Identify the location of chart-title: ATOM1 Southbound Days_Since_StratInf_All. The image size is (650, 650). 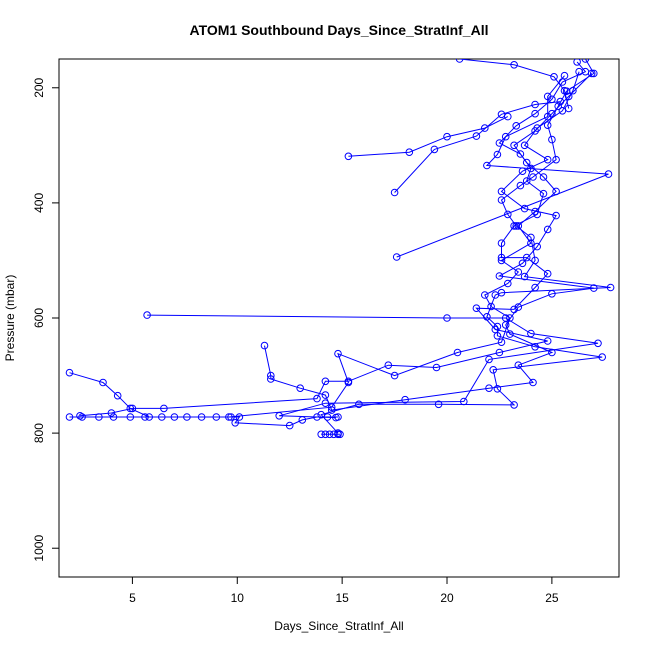
(339, 30).